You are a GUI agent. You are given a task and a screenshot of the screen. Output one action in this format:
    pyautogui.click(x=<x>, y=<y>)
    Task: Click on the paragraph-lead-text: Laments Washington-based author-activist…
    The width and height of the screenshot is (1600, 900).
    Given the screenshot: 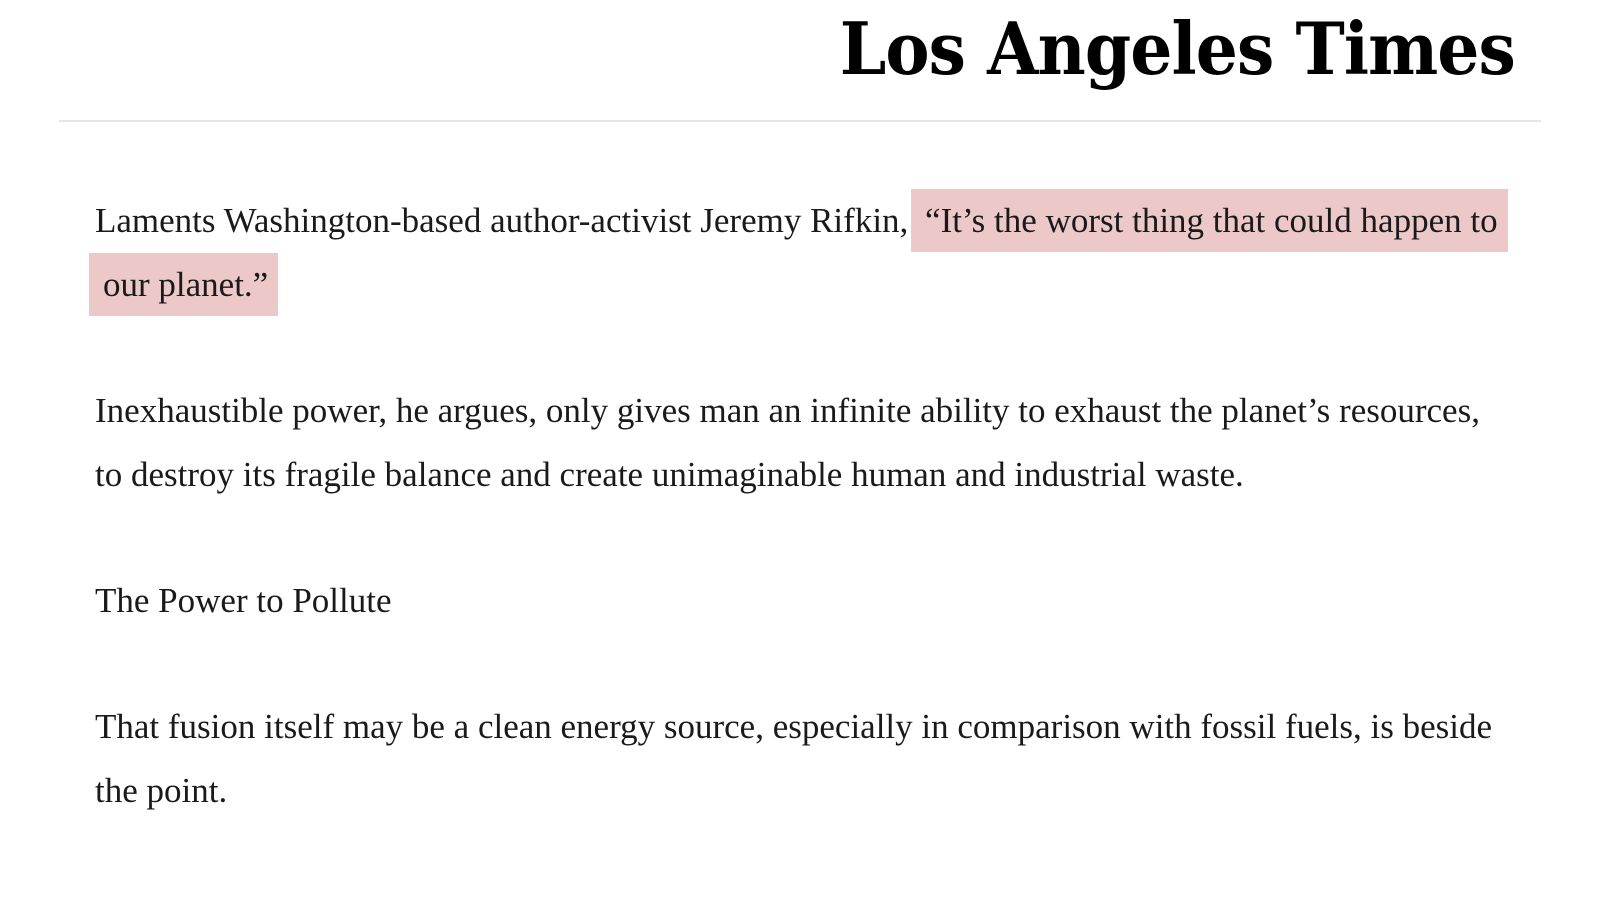 What is the action you would take?
    pyautogui.click(x=506, y=220)
    